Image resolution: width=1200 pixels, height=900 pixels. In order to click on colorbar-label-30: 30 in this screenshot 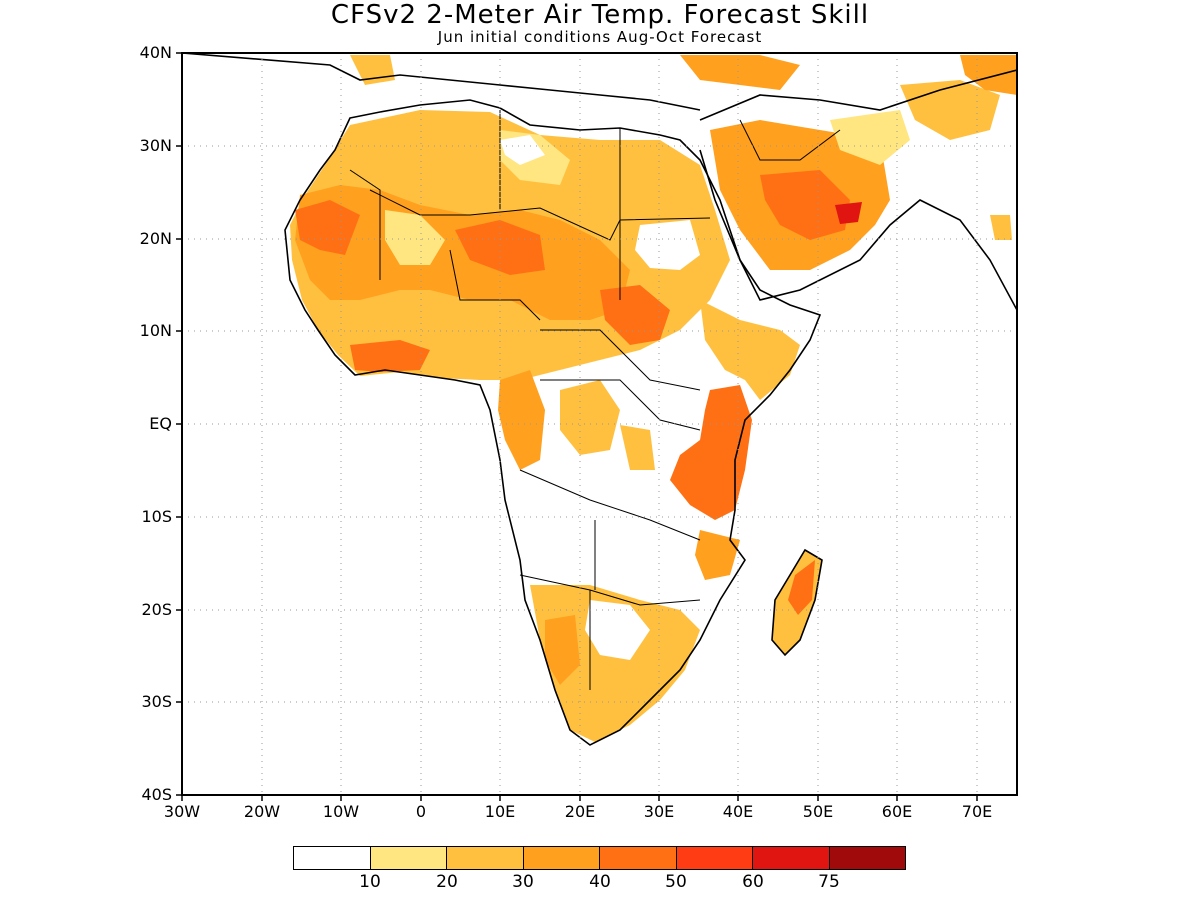, I will do `click(523, 882)`.